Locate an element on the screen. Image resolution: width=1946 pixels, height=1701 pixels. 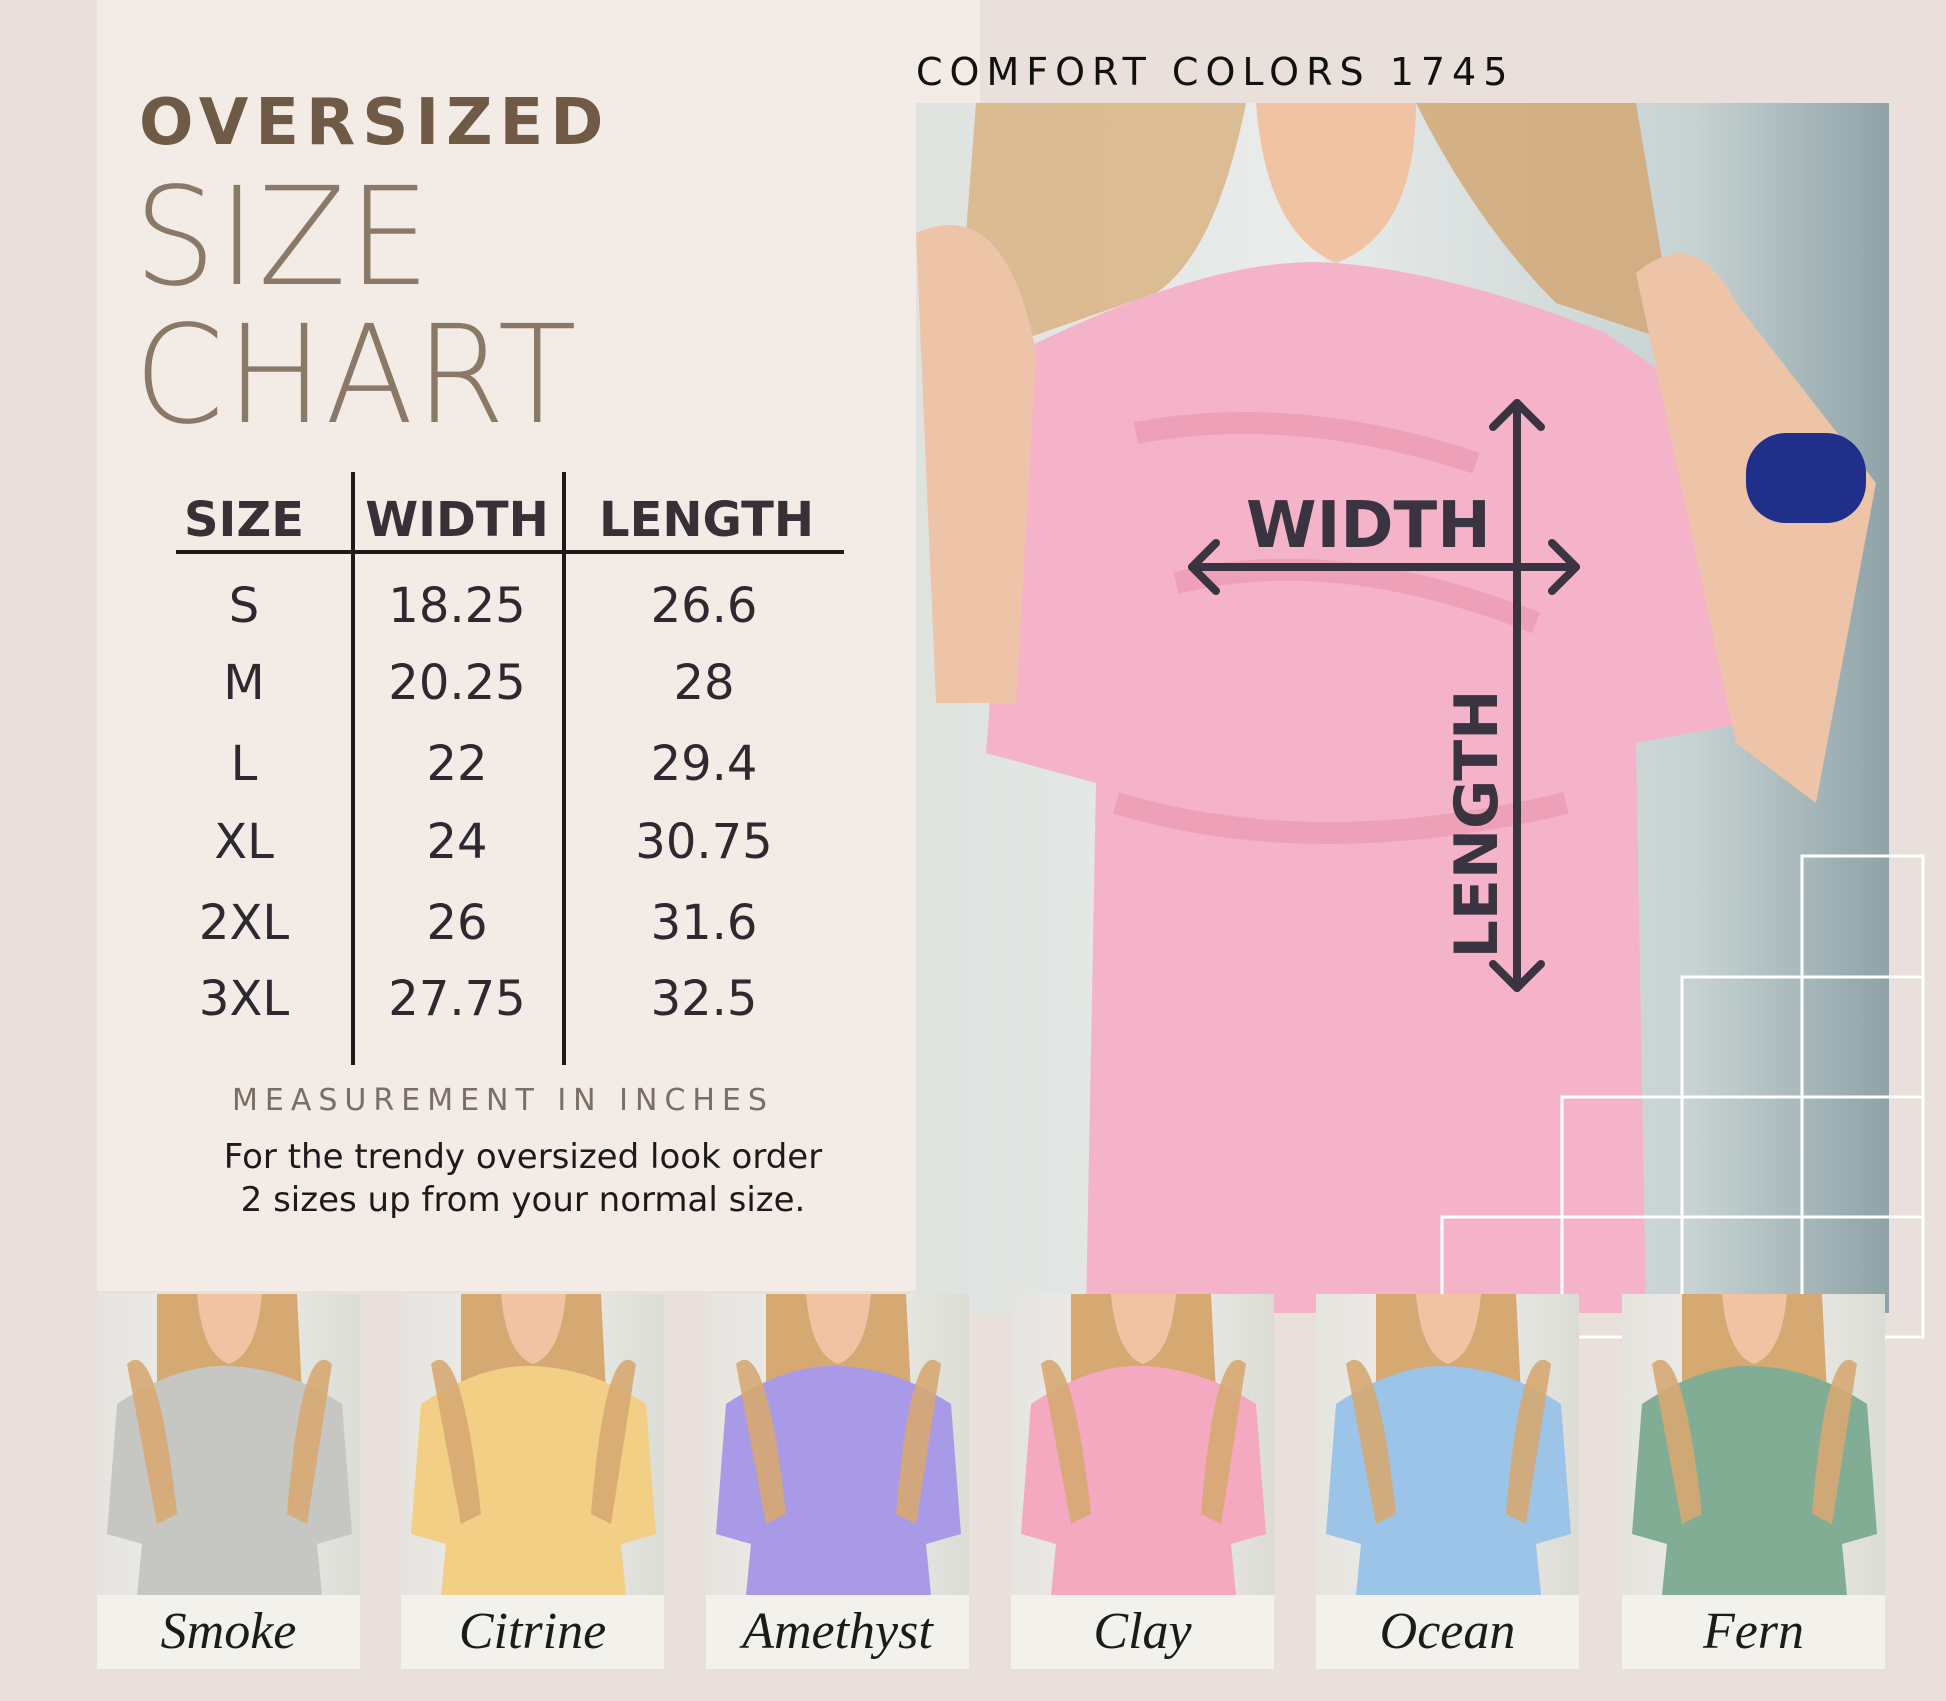
color-card-clay: Clay is located at coordinates (1142, 1481).